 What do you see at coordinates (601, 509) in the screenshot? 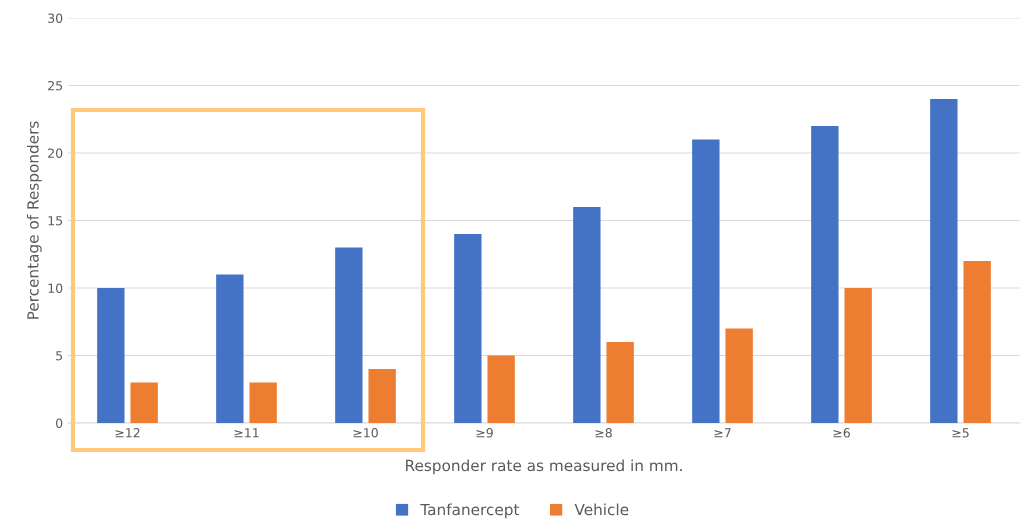
I see `legend-label: Vehicle` at bounding box center [601, 509].